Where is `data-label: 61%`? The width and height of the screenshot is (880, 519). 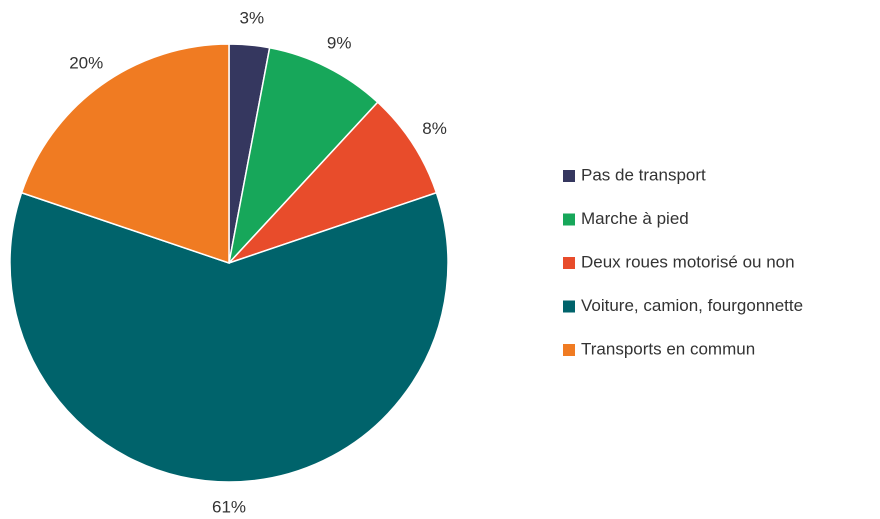 data-label: 61% is located at coordinates (229, 506).